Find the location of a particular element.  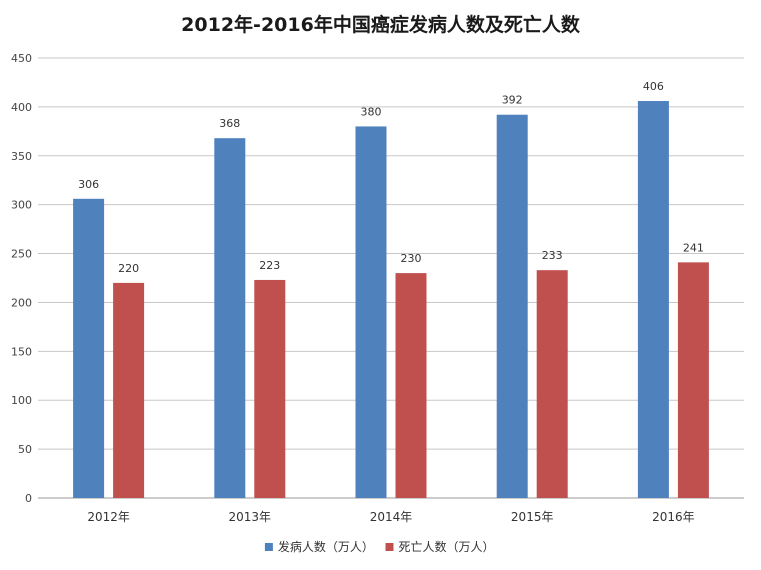

y-tick-label: 250 is located at coordinates (21, 254).